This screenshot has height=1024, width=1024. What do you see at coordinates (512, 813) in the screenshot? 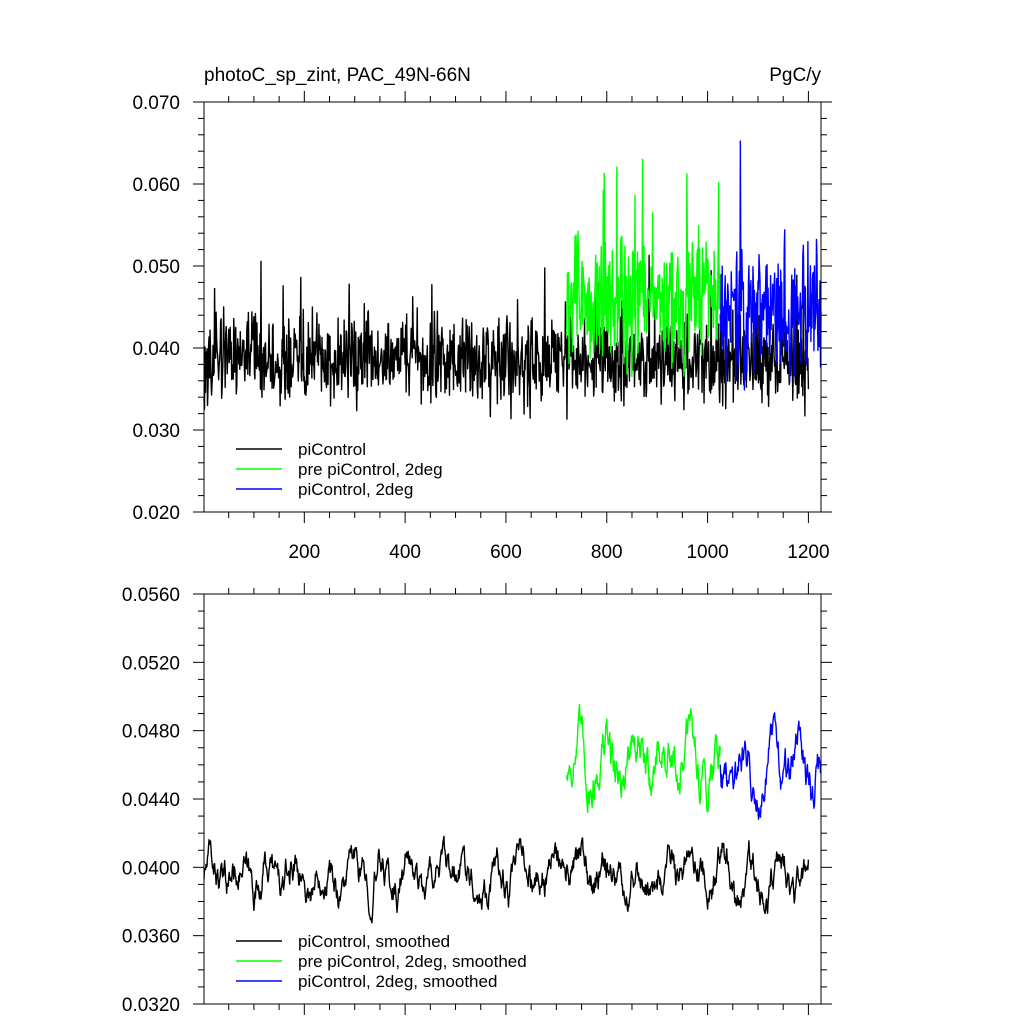
I see `chart-bottom-series-group` at bounding box center [512, 813].